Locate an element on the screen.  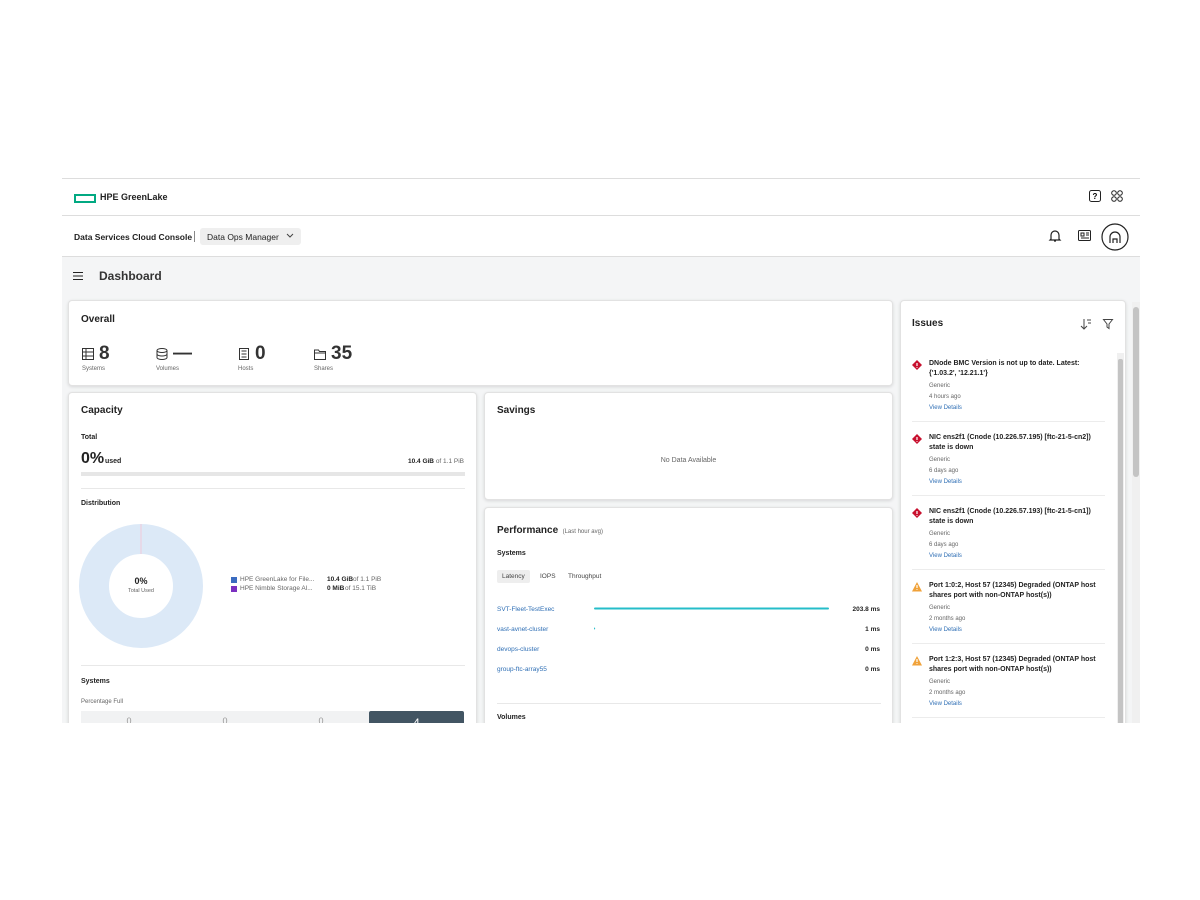
help-icon: ? is located at coordinates (1095, 196).